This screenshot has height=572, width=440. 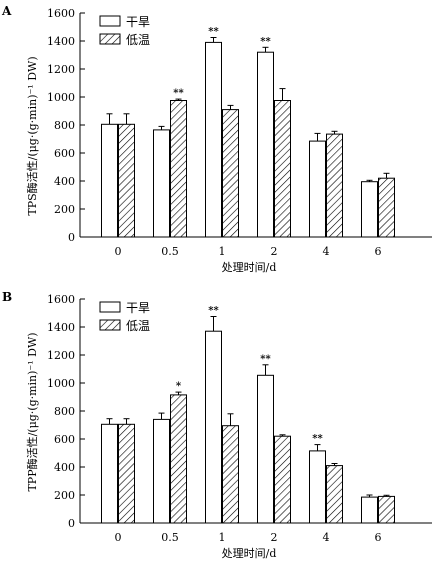 I want to click on panel-label: A, so click(x=6, y=11).